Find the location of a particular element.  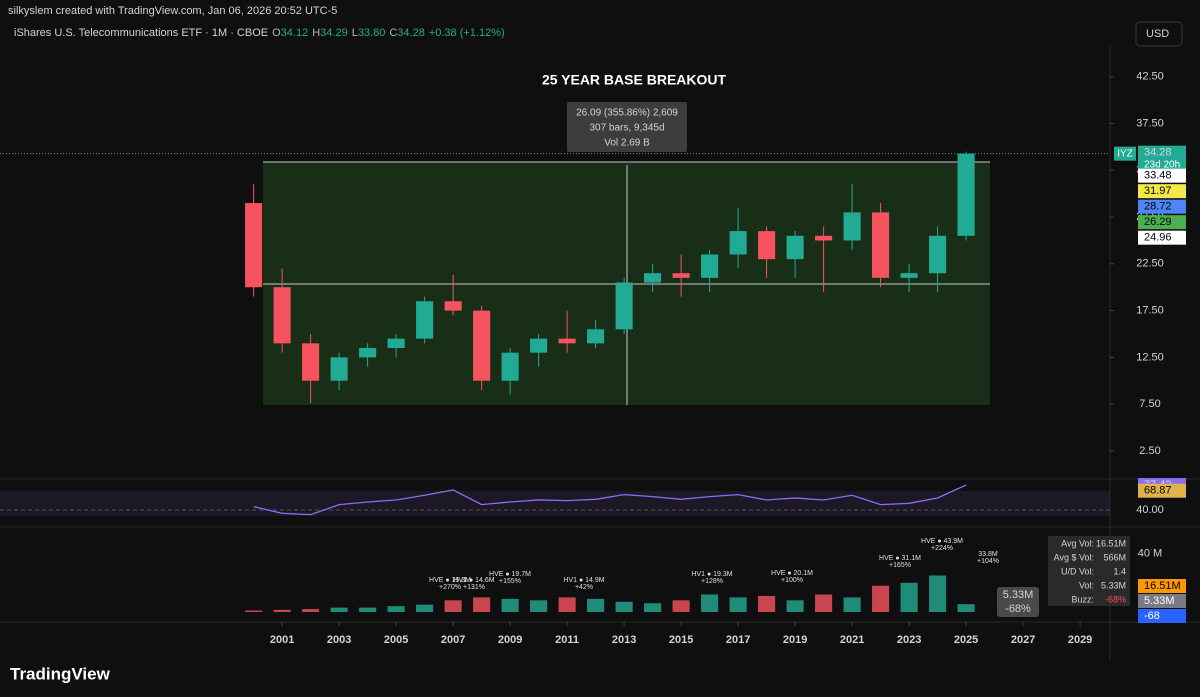

measure-box is located at coordinates (627, 127).